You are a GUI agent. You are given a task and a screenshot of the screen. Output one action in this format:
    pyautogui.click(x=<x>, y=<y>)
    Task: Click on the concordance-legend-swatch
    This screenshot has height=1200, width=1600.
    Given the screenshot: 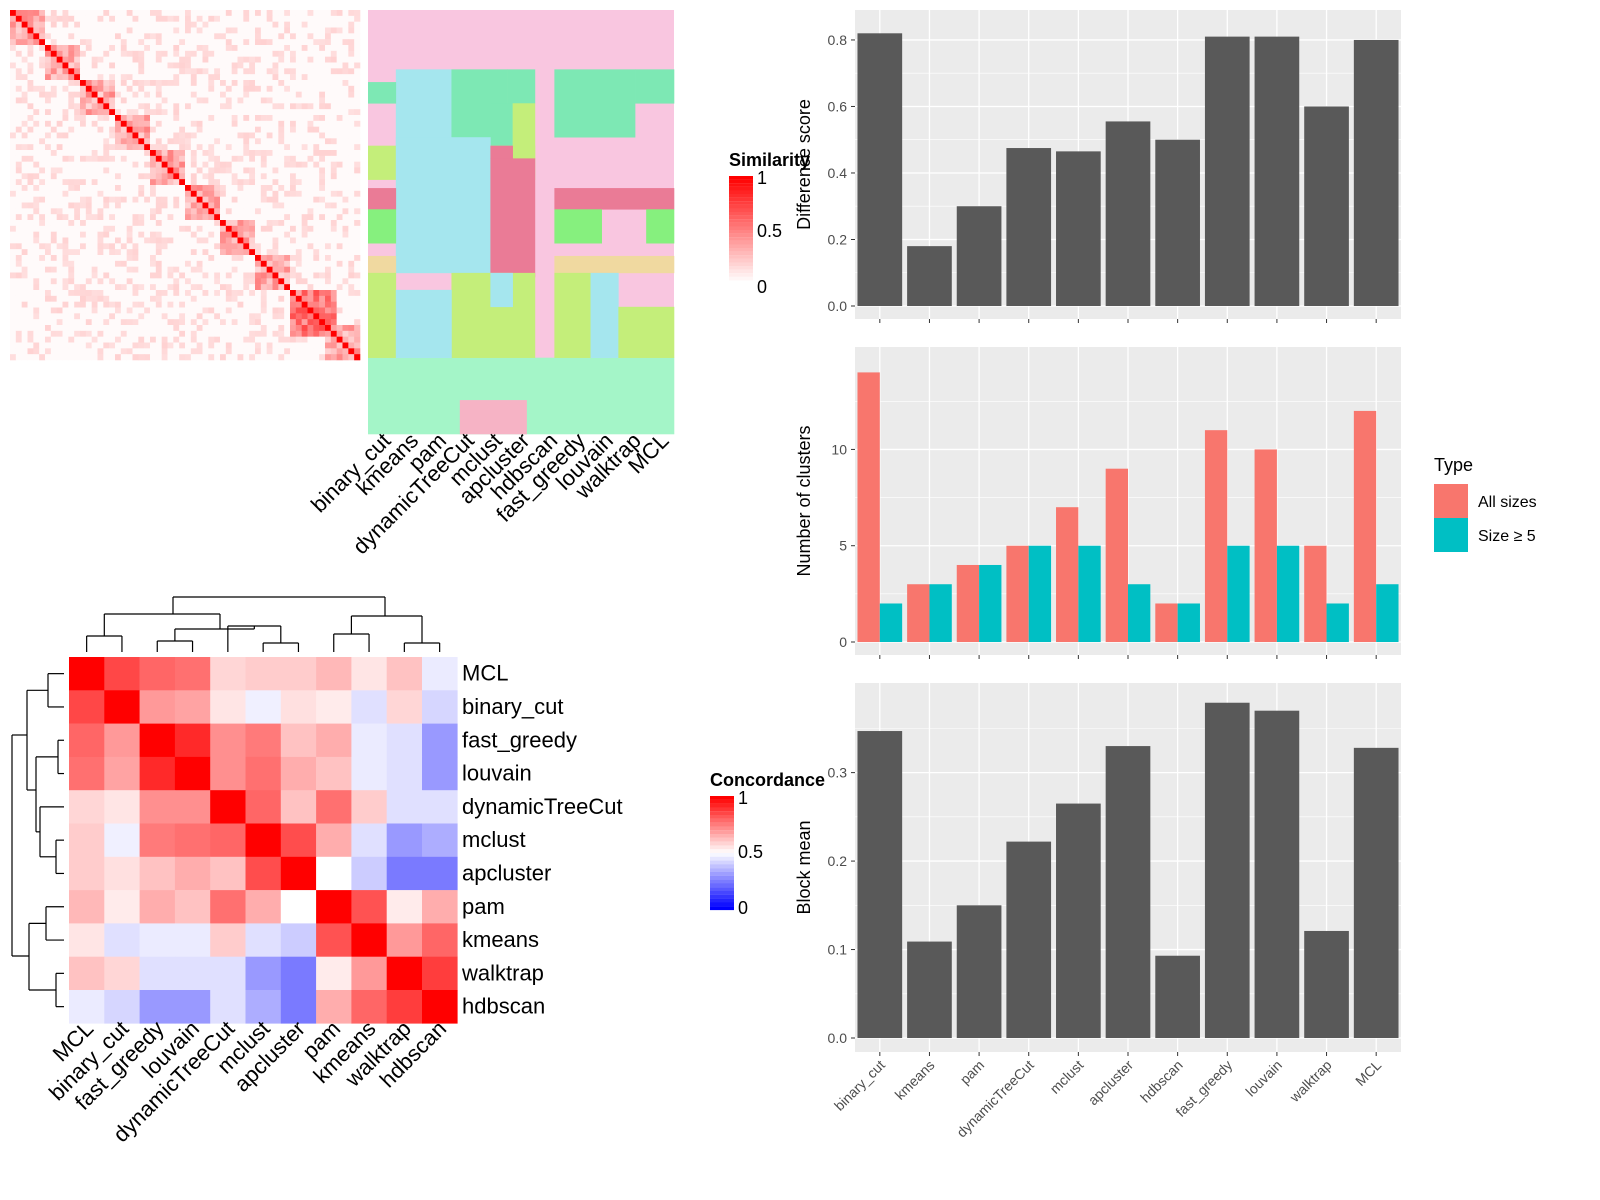 What is the action you would take?
    pyautogui.click(x=722, y=881)
    